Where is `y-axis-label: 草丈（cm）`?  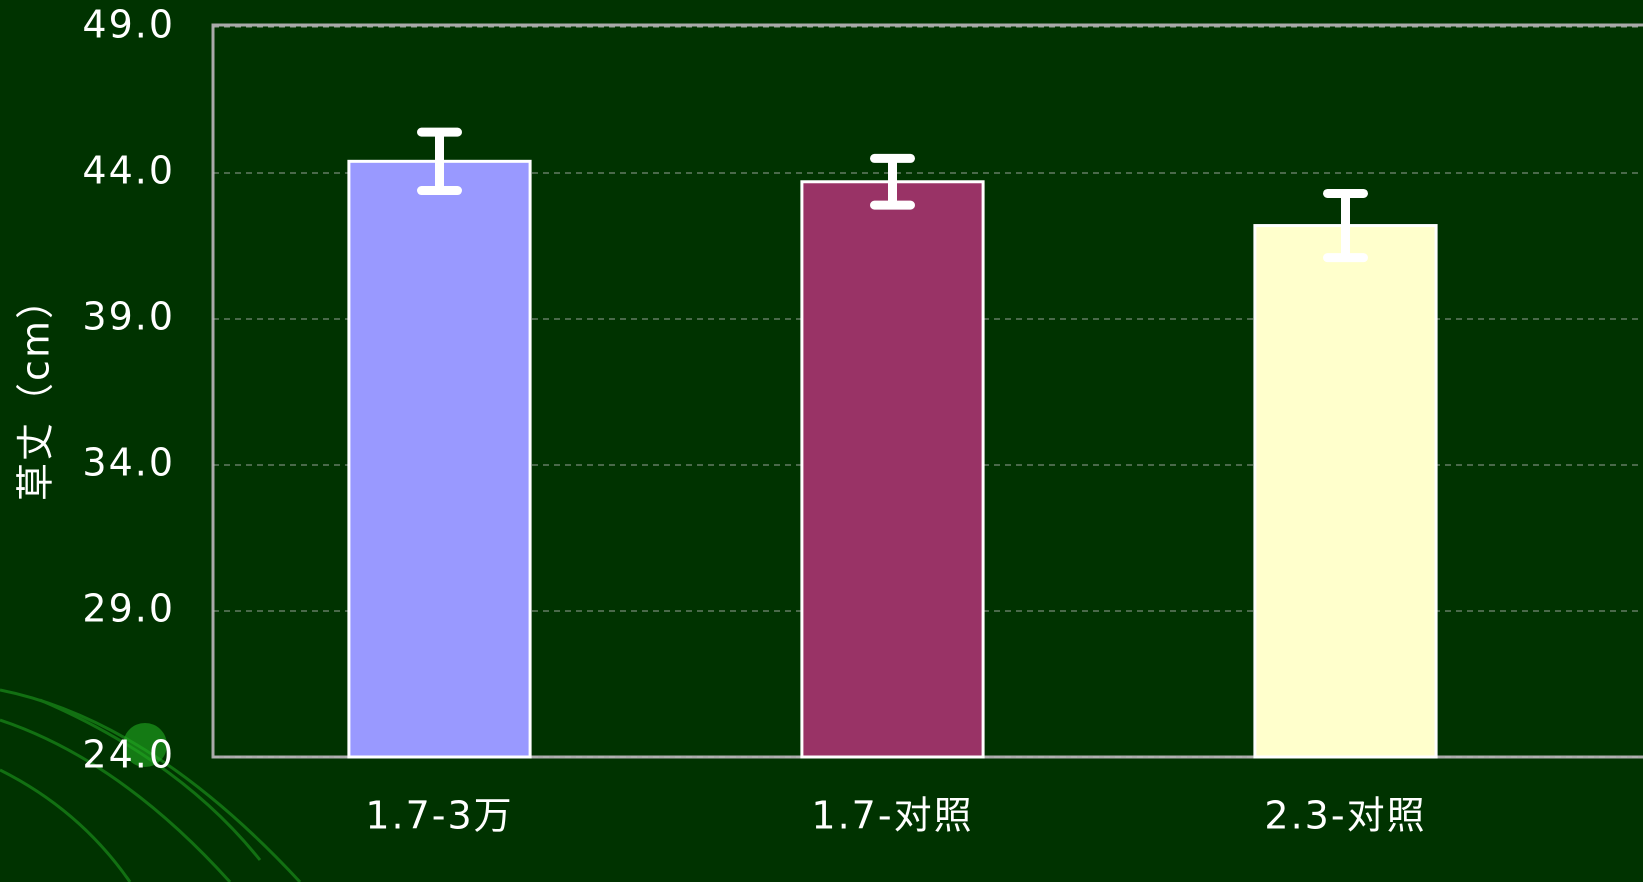
y-axis-label: 草丈（cm） is located at coordinates (36, 390).